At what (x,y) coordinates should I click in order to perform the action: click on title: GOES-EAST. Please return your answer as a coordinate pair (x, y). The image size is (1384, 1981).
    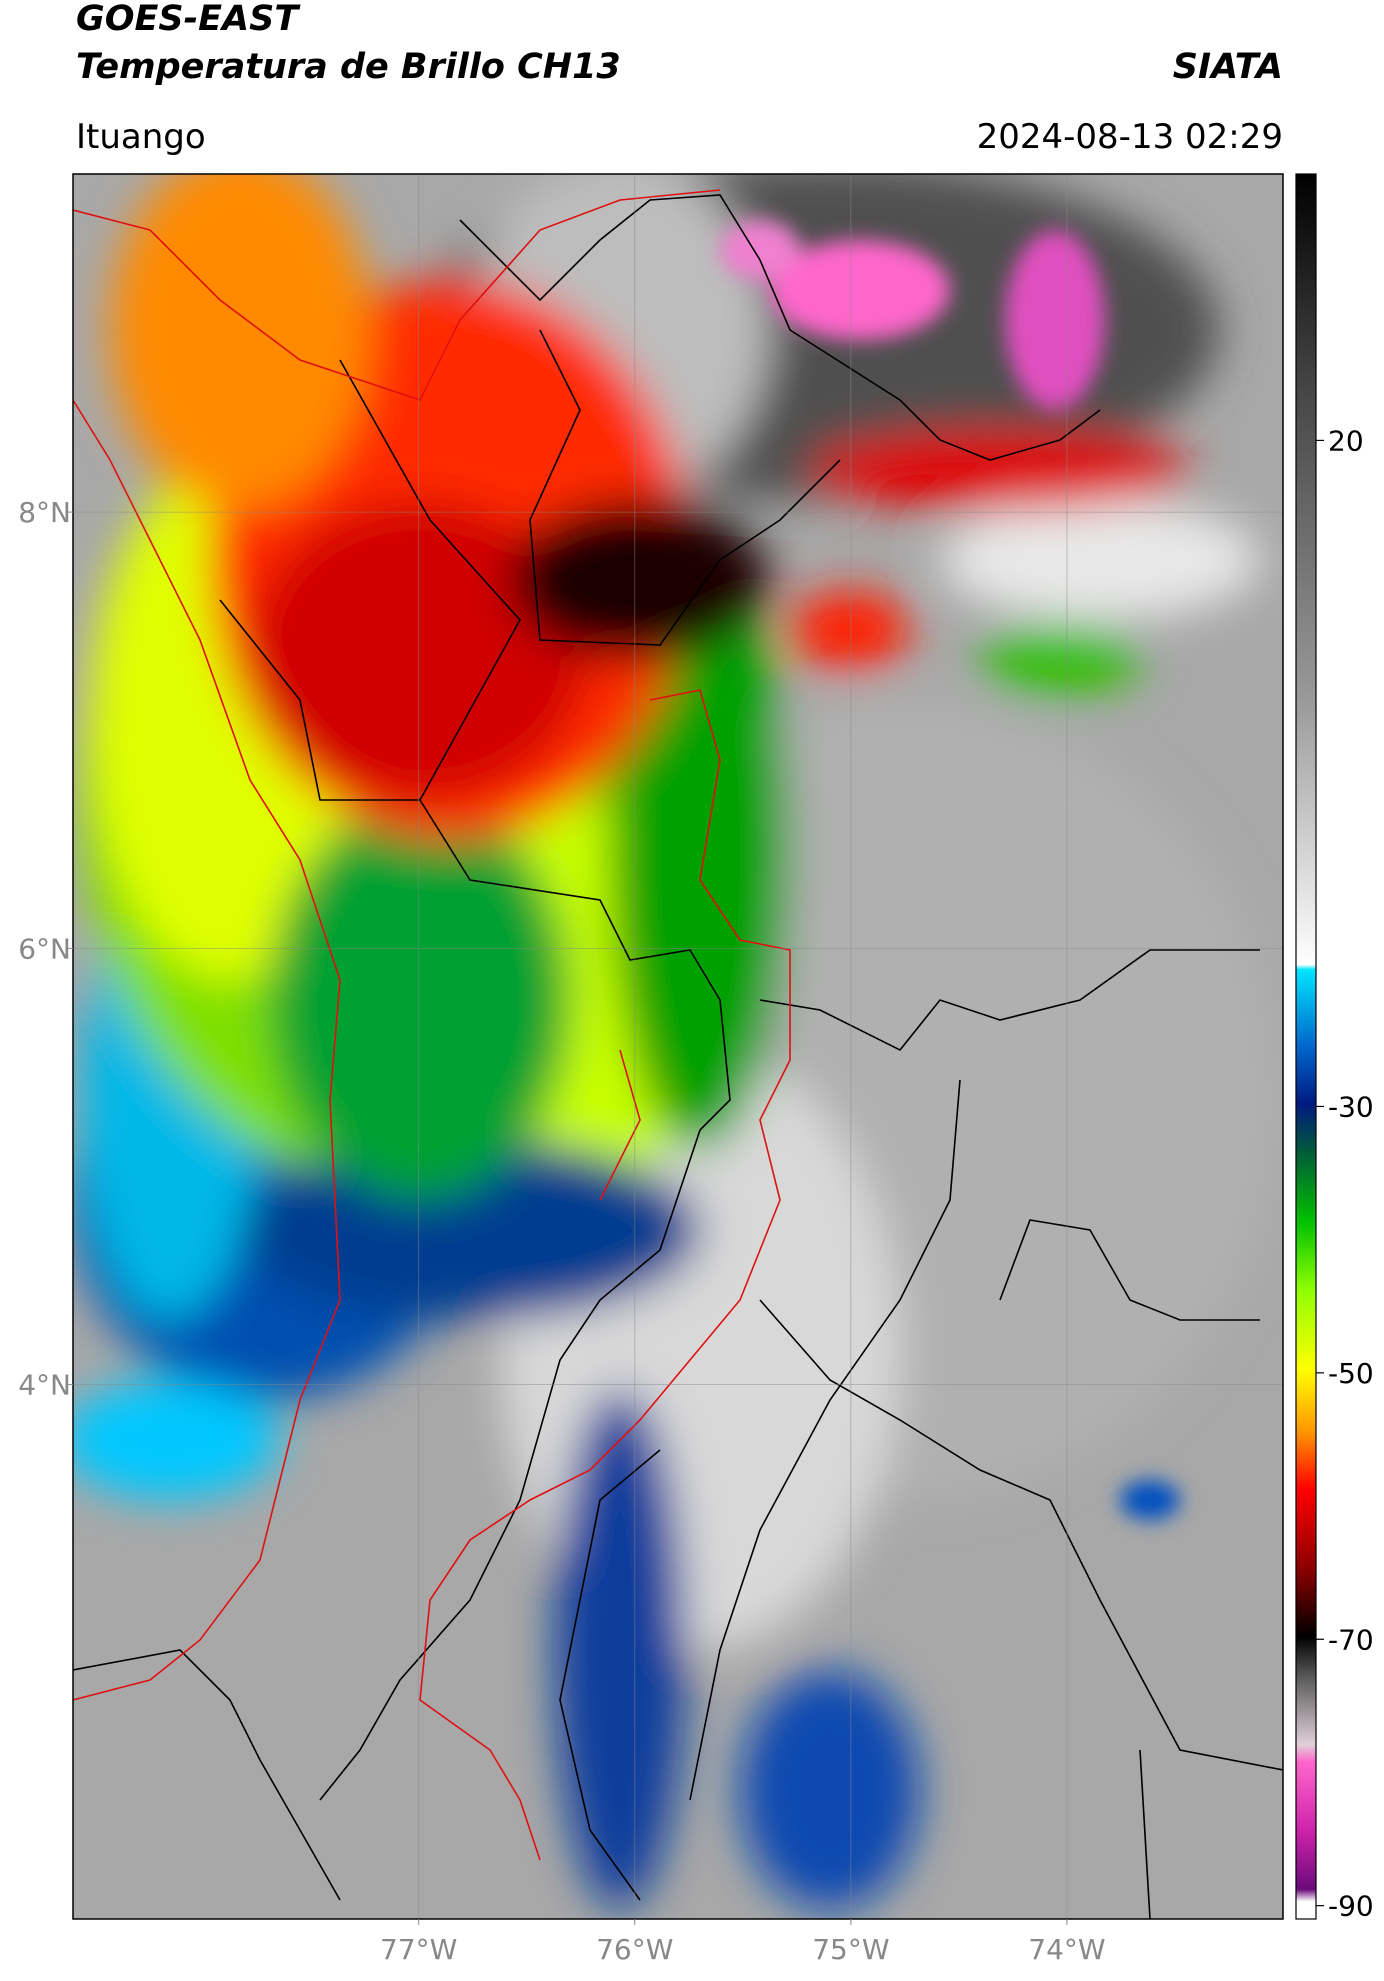
    Looking at the image, I should click on (188, 19).